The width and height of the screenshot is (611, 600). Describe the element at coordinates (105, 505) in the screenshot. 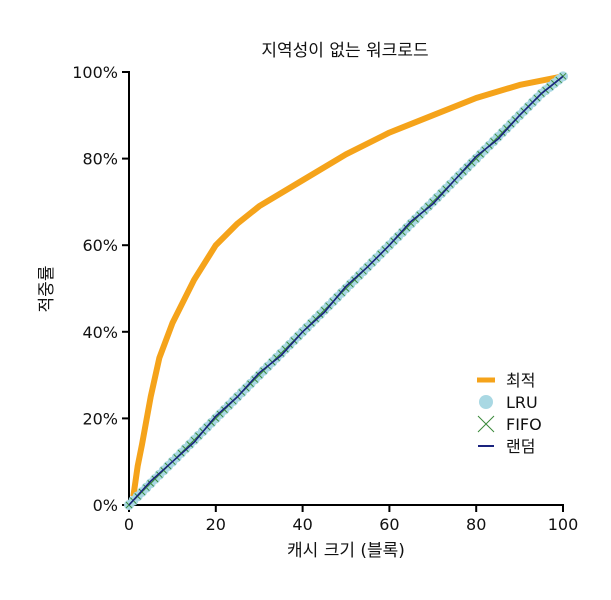

I see `y-tick-label: 0%` at that location.